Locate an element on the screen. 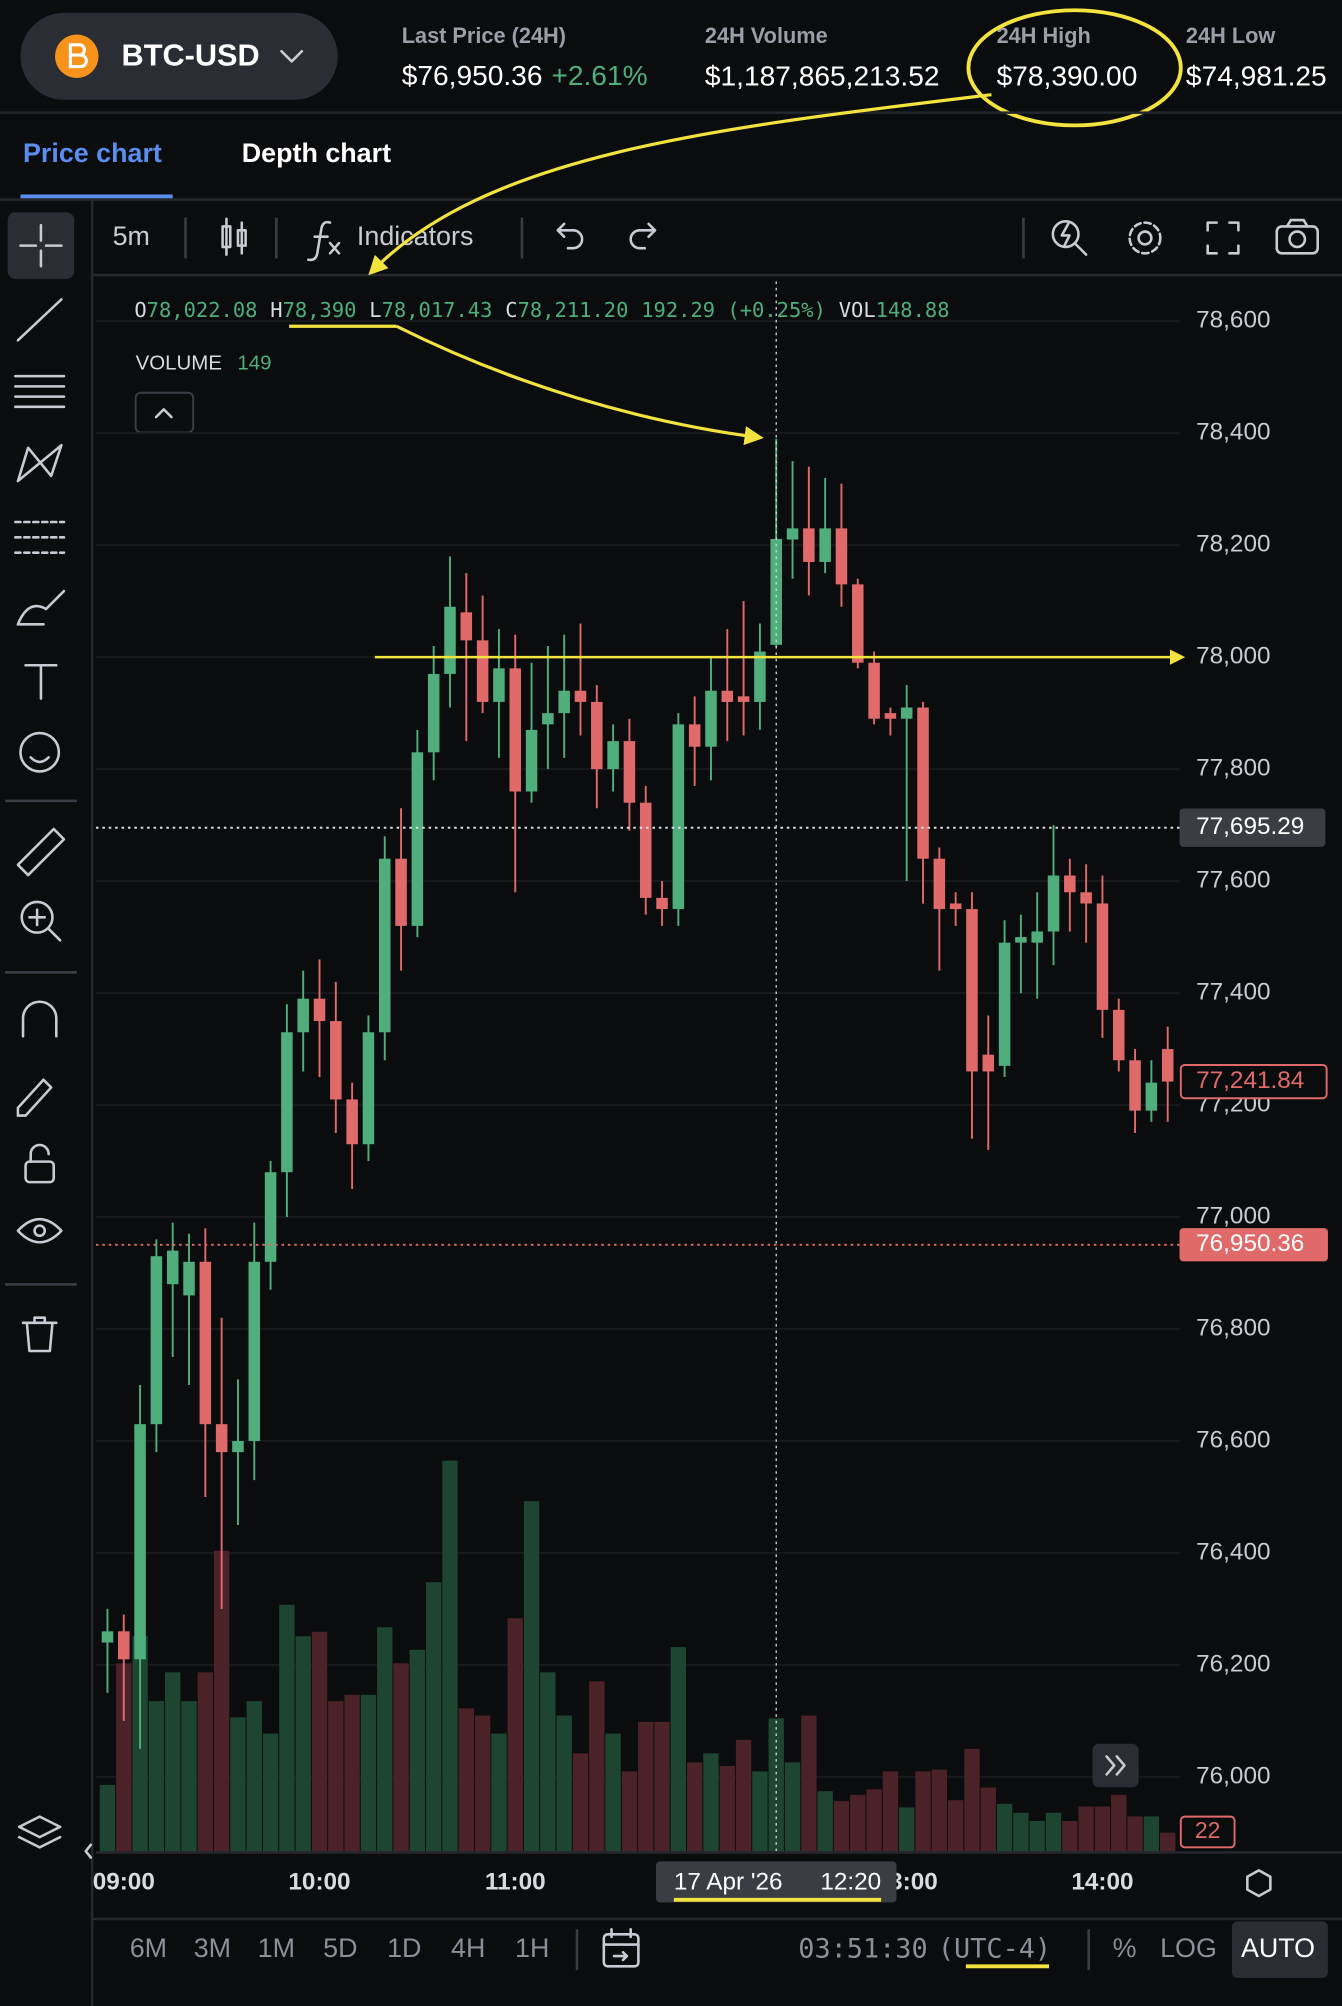 The height and width of the screenshot is (2006, 1342). clock-time: 03:51:30 is located at coordinates (862, 1948).